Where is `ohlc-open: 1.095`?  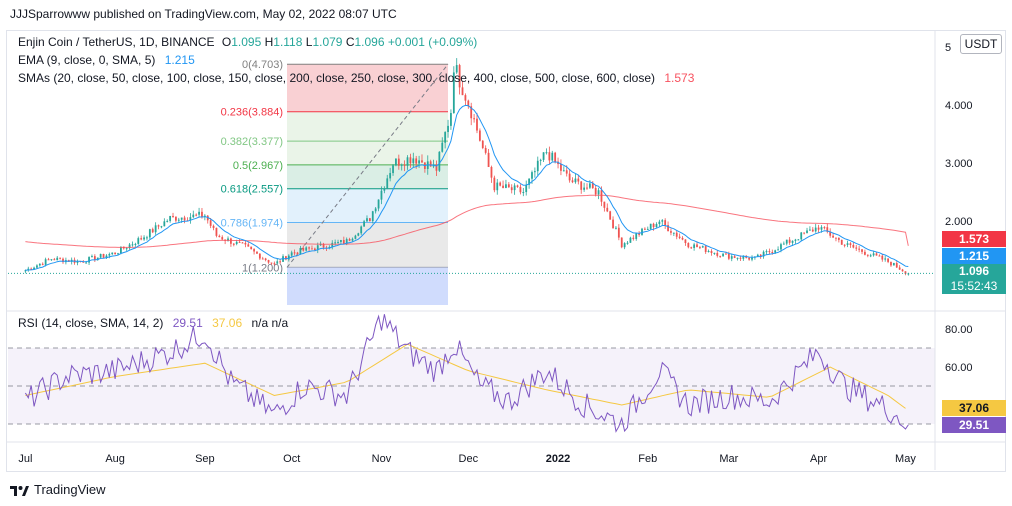
ohlc-open: 1.095 is located at coordinates (246, 42).